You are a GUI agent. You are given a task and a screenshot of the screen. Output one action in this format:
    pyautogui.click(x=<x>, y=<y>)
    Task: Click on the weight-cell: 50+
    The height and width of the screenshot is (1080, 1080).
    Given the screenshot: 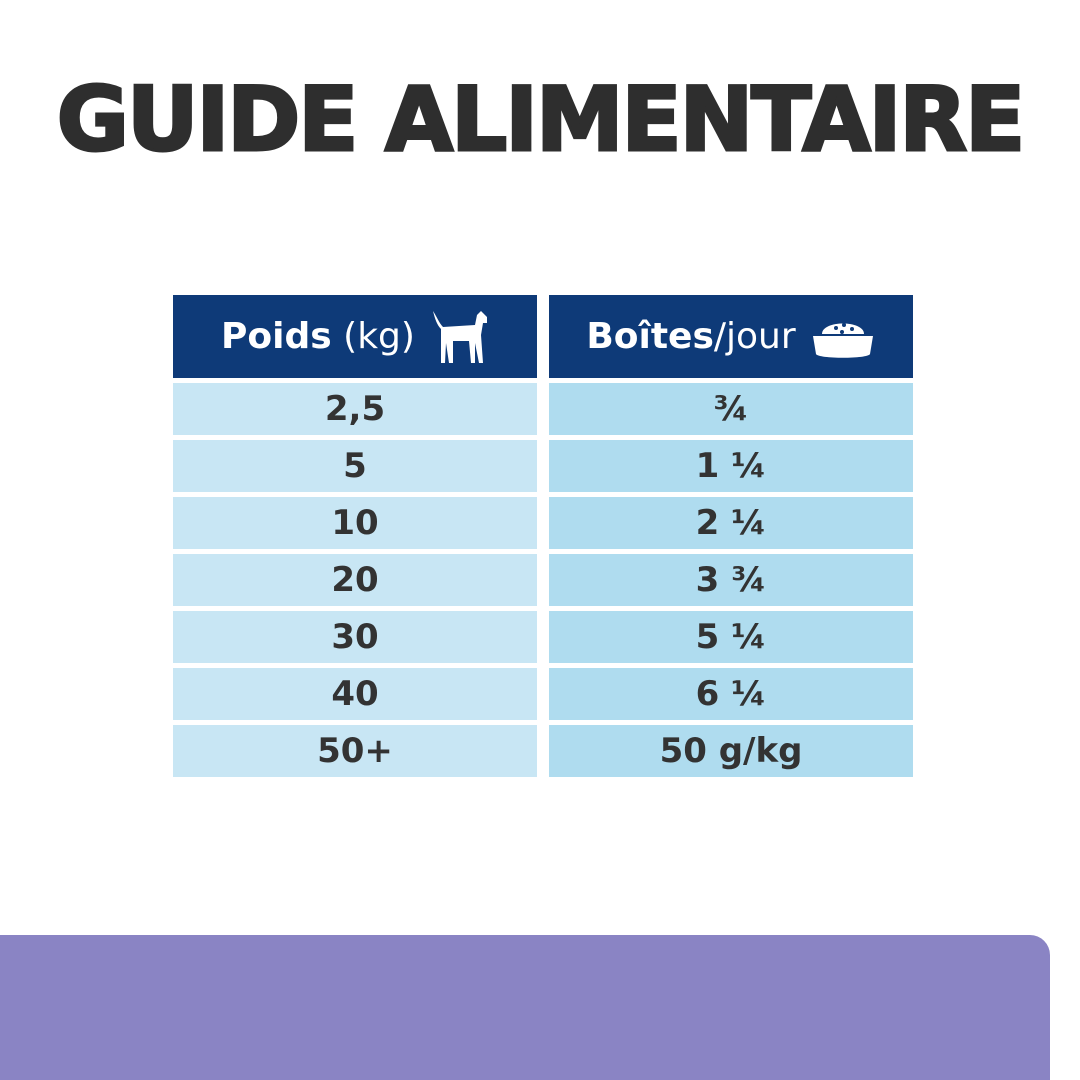 What is the action you would take?
    pyautogui.click(x=355, y=751)
    